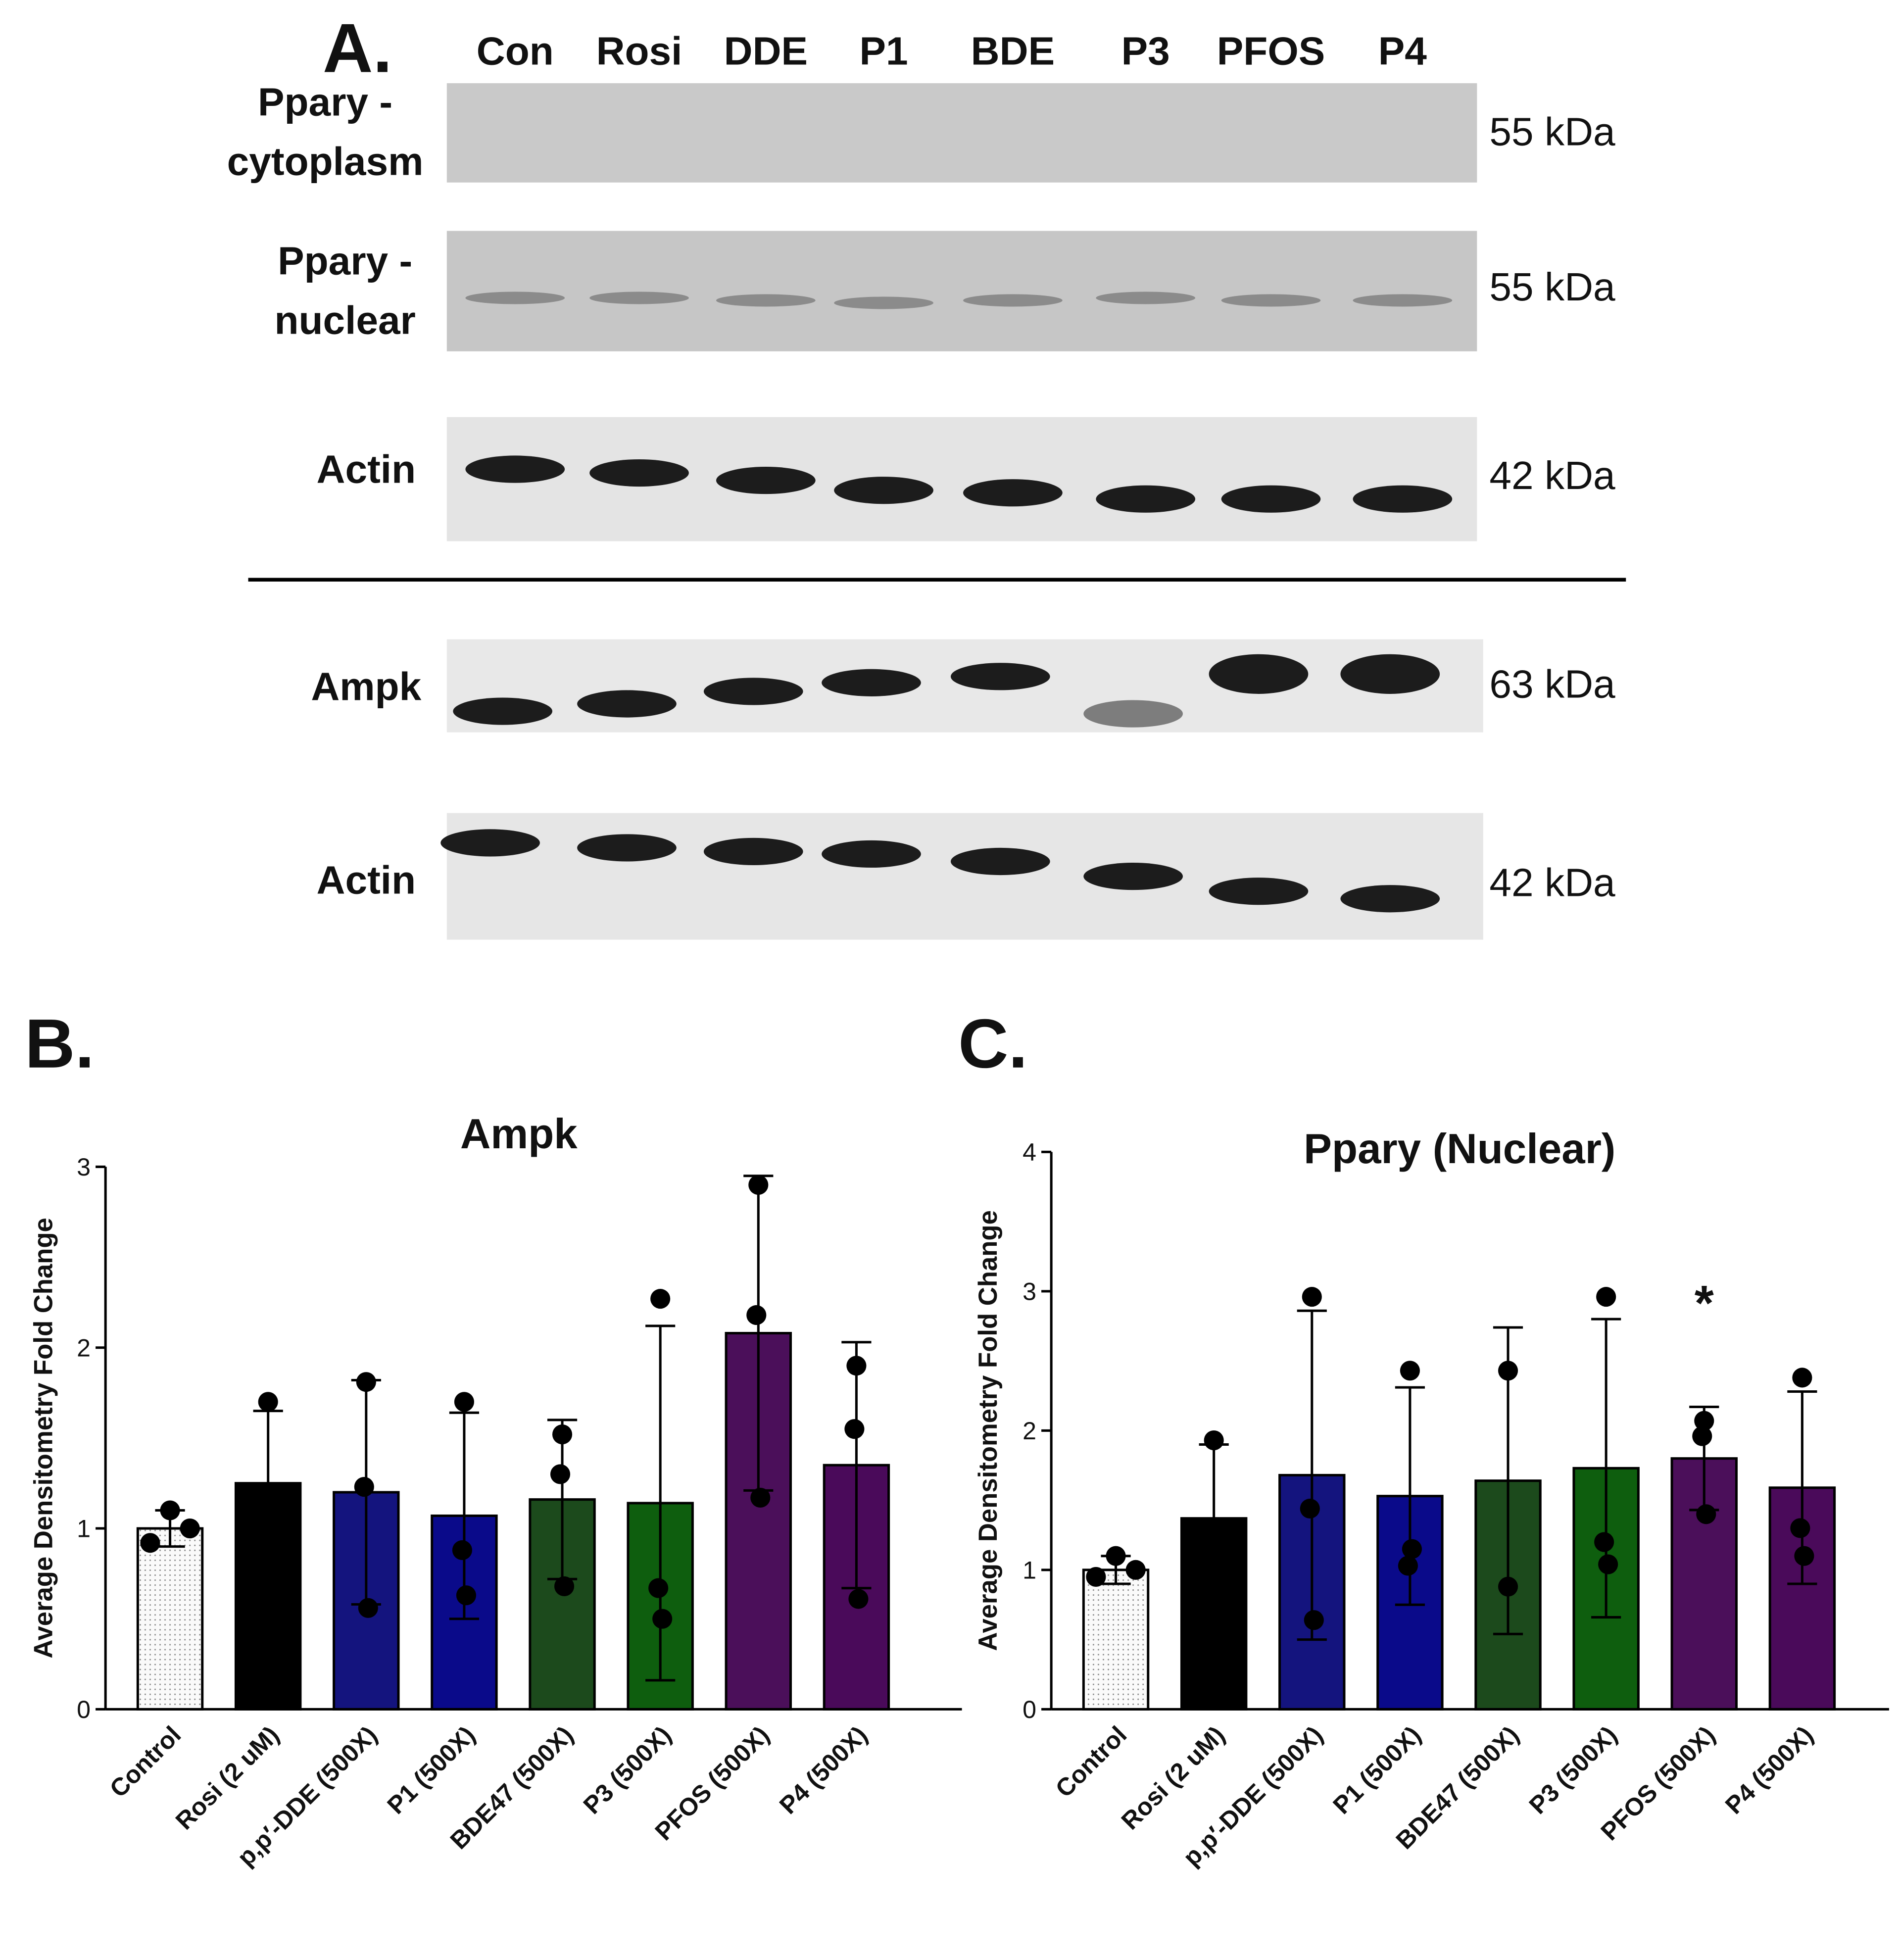  I want to click on size-label: 42 kDa, so click(1552, 475).